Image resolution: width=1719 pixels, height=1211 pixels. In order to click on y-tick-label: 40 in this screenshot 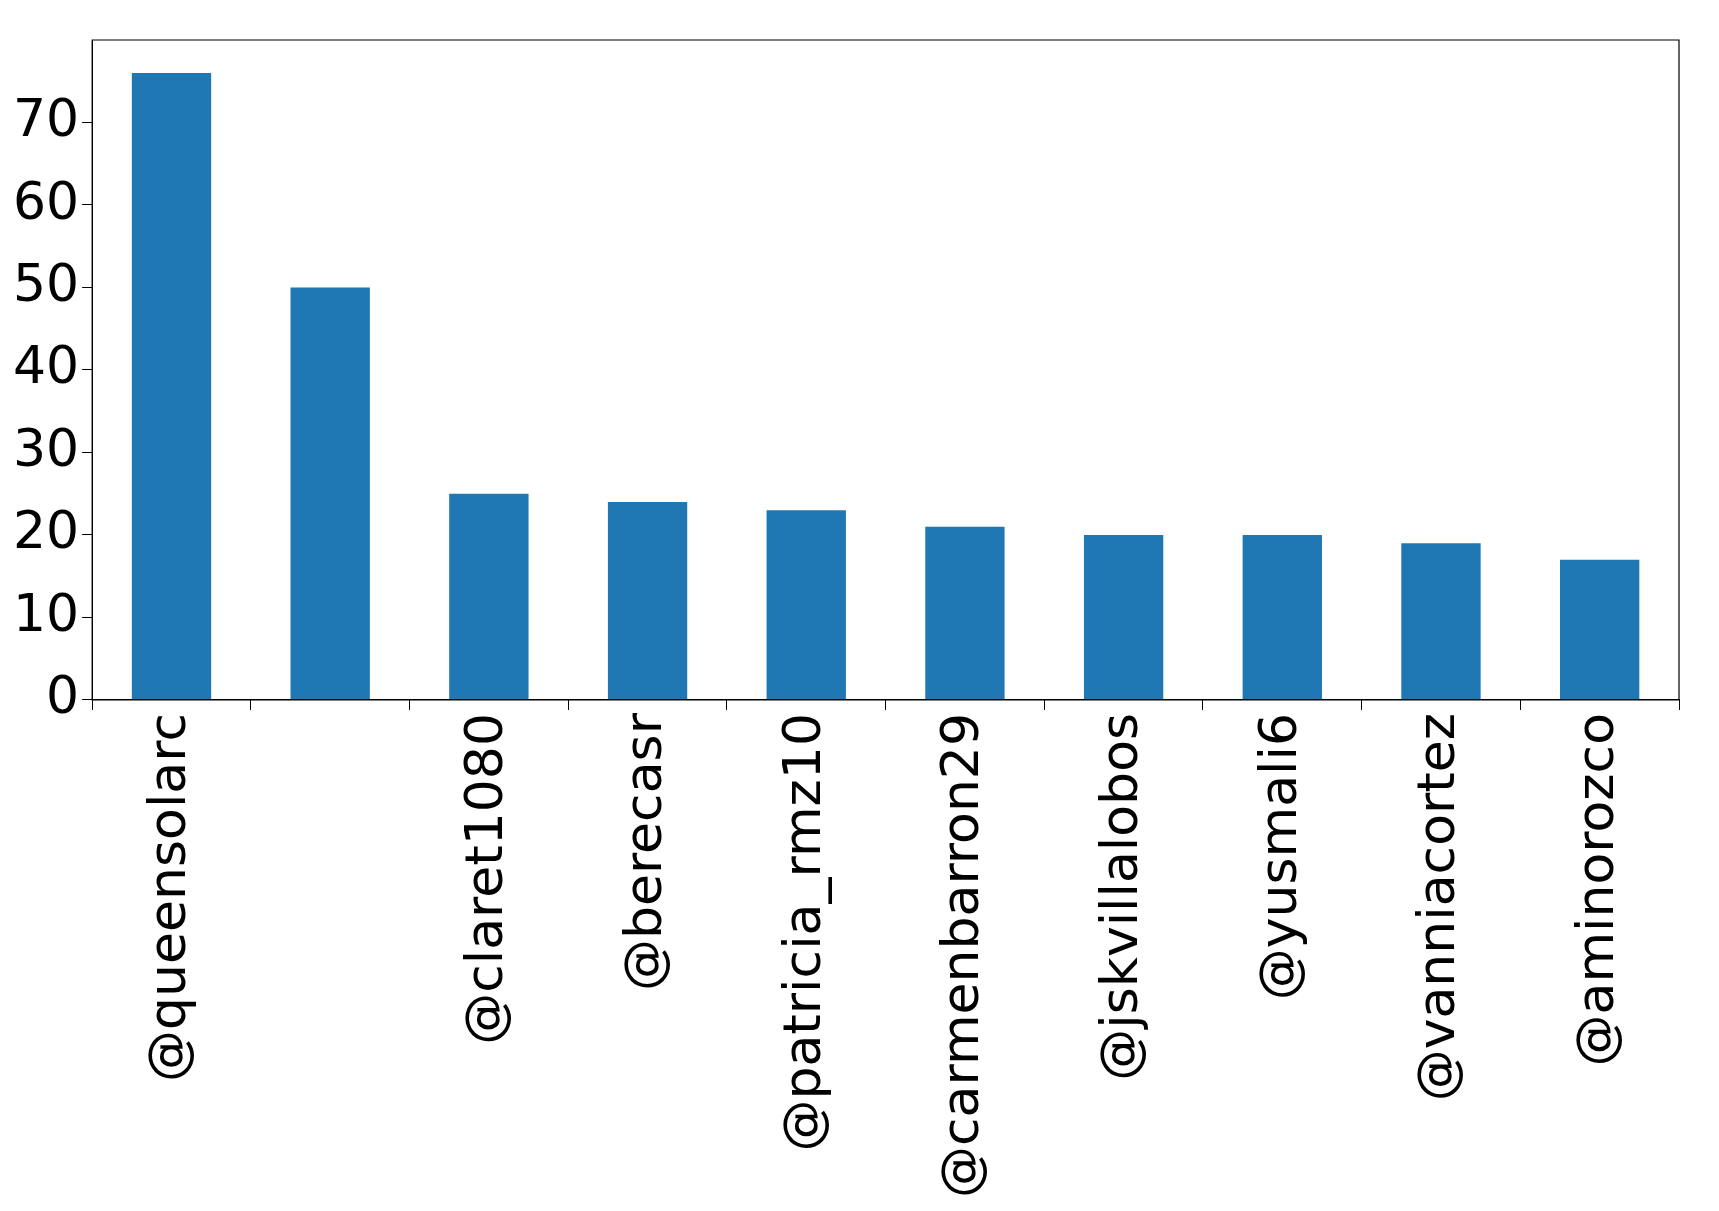, I will do `click(46, 365)`.